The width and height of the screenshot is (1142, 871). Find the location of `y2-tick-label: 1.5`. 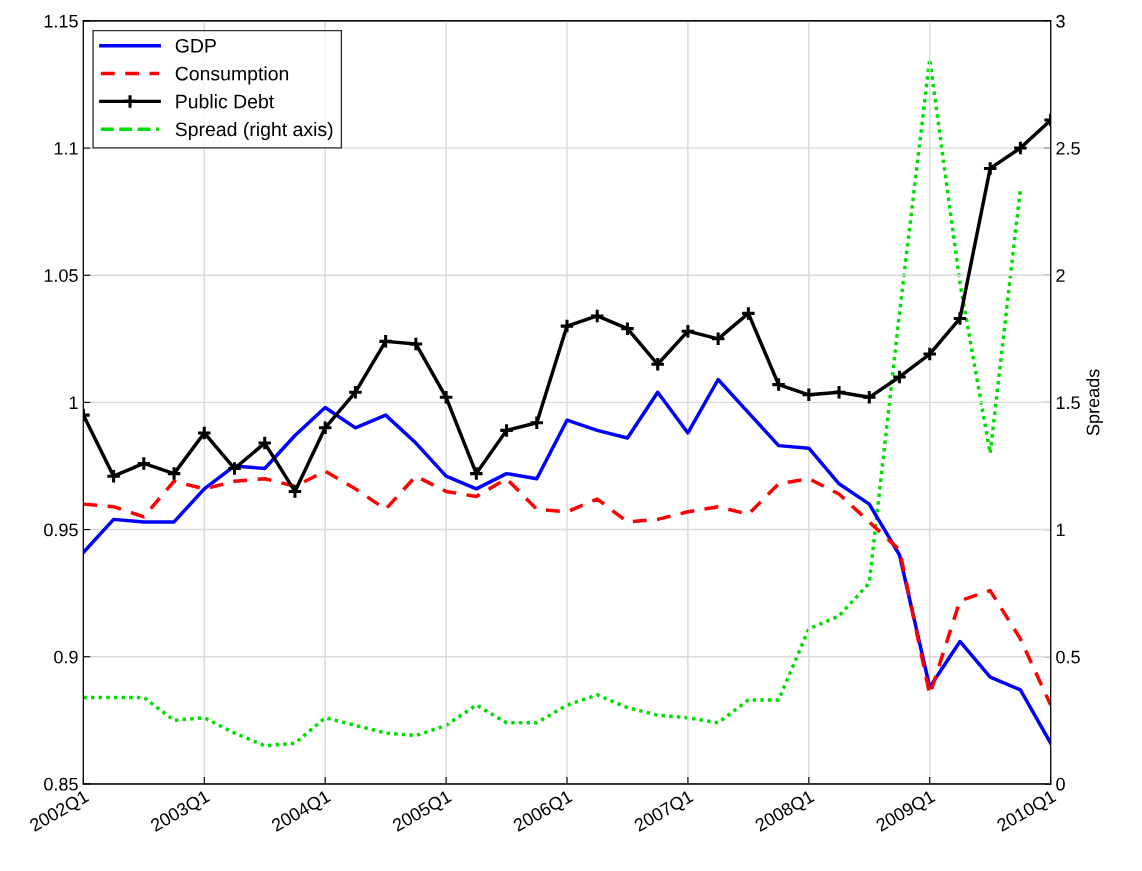

y2-tick-label: 1.5 is located at coordinates (1068, 403).